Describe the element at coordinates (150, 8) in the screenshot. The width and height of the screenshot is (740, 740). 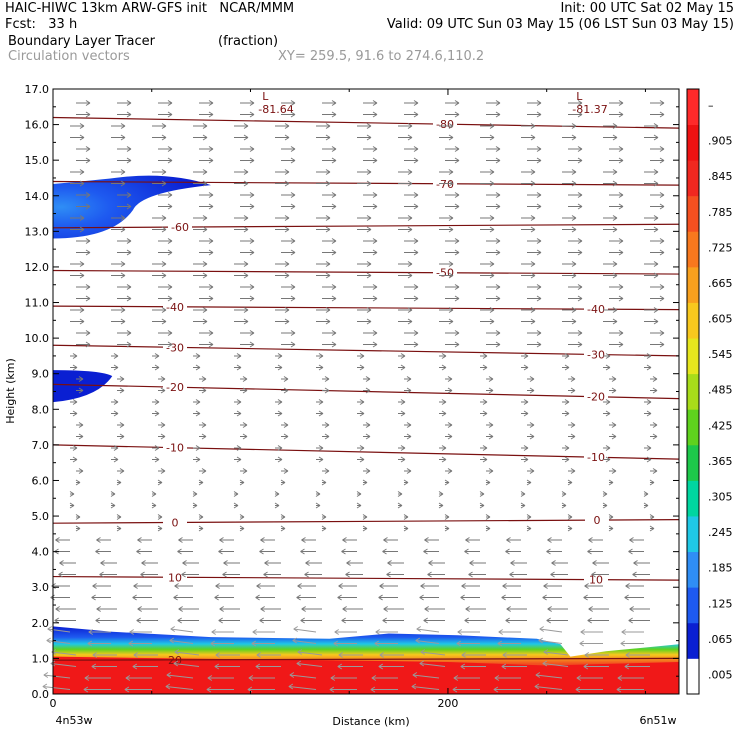
I see `header-title: HAIC-HIWC 13km ARW-GFS init NCAR/MMM` at that location.